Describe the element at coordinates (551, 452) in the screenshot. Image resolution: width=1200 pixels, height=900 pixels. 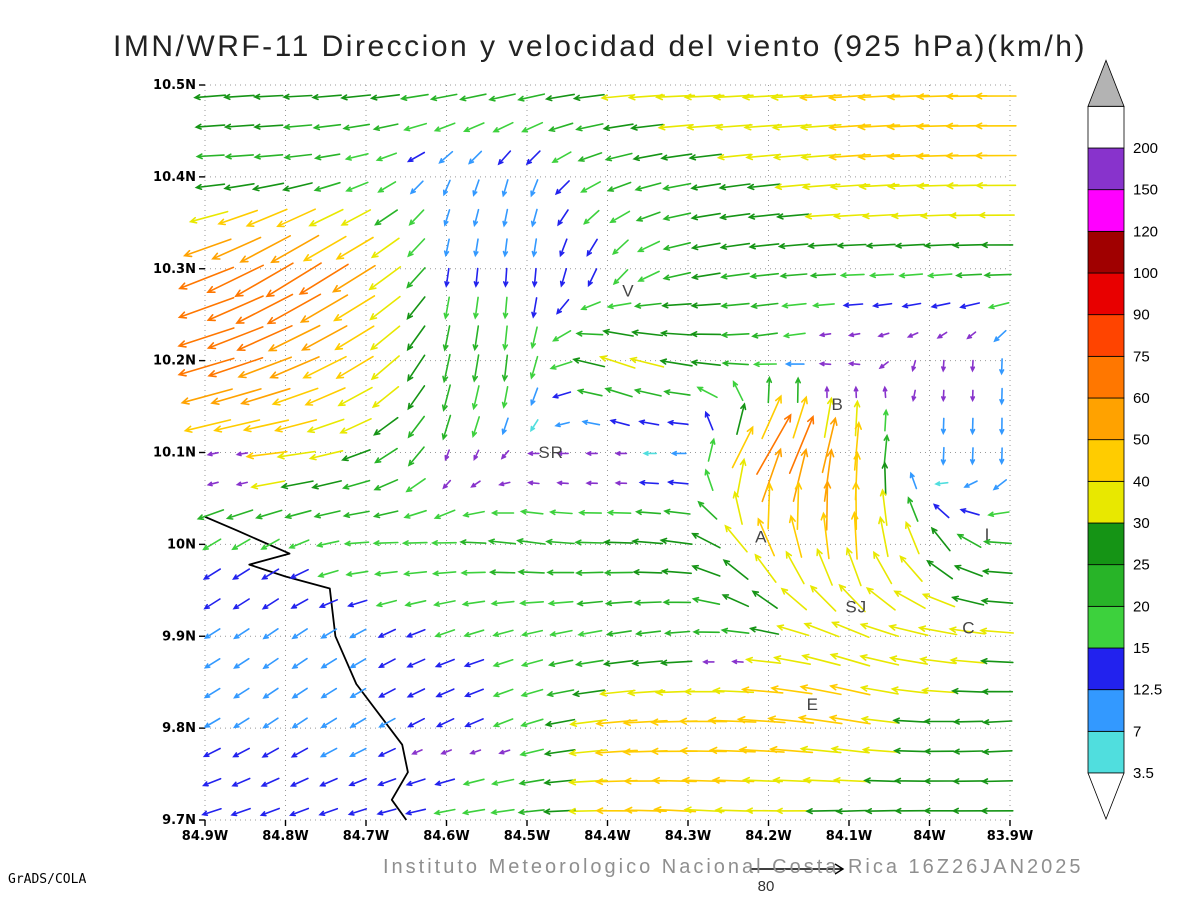
I see `station-label-sr: SR` at that location.